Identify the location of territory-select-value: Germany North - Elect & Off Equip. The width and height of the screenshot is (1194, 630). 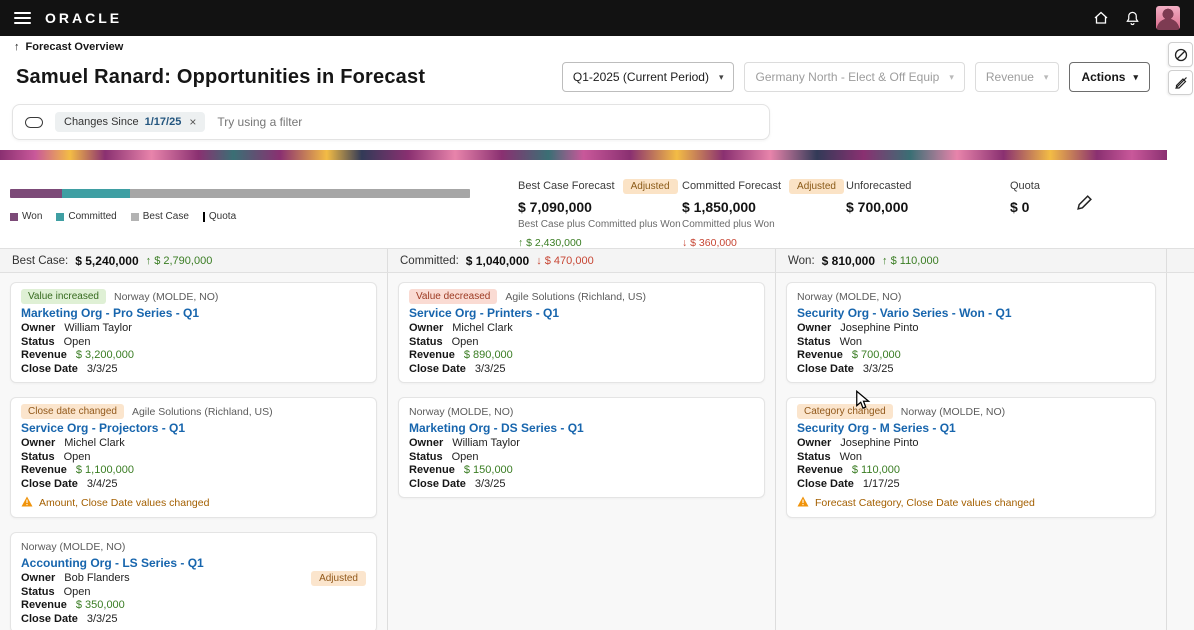
(847, 77).